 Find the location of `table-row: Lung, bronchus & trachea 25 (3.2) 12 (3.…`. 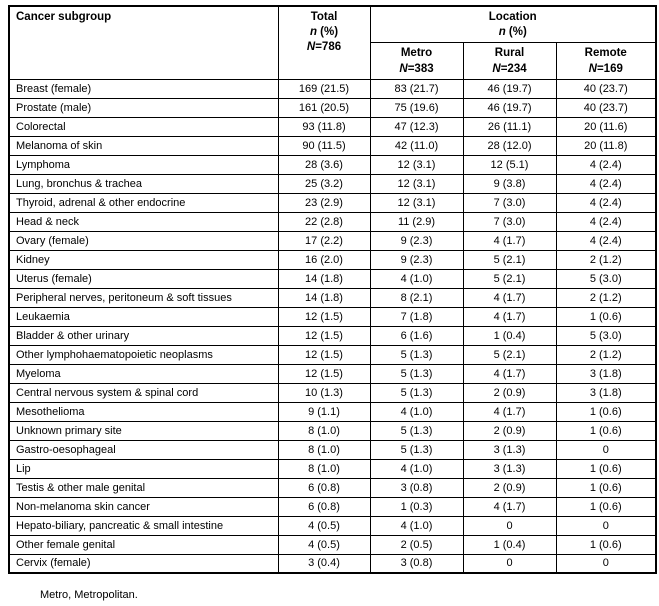

table-row: Lung, bronchus & trachea 25 (3.2) 12 (3.… is located at coordinates (332, 183).